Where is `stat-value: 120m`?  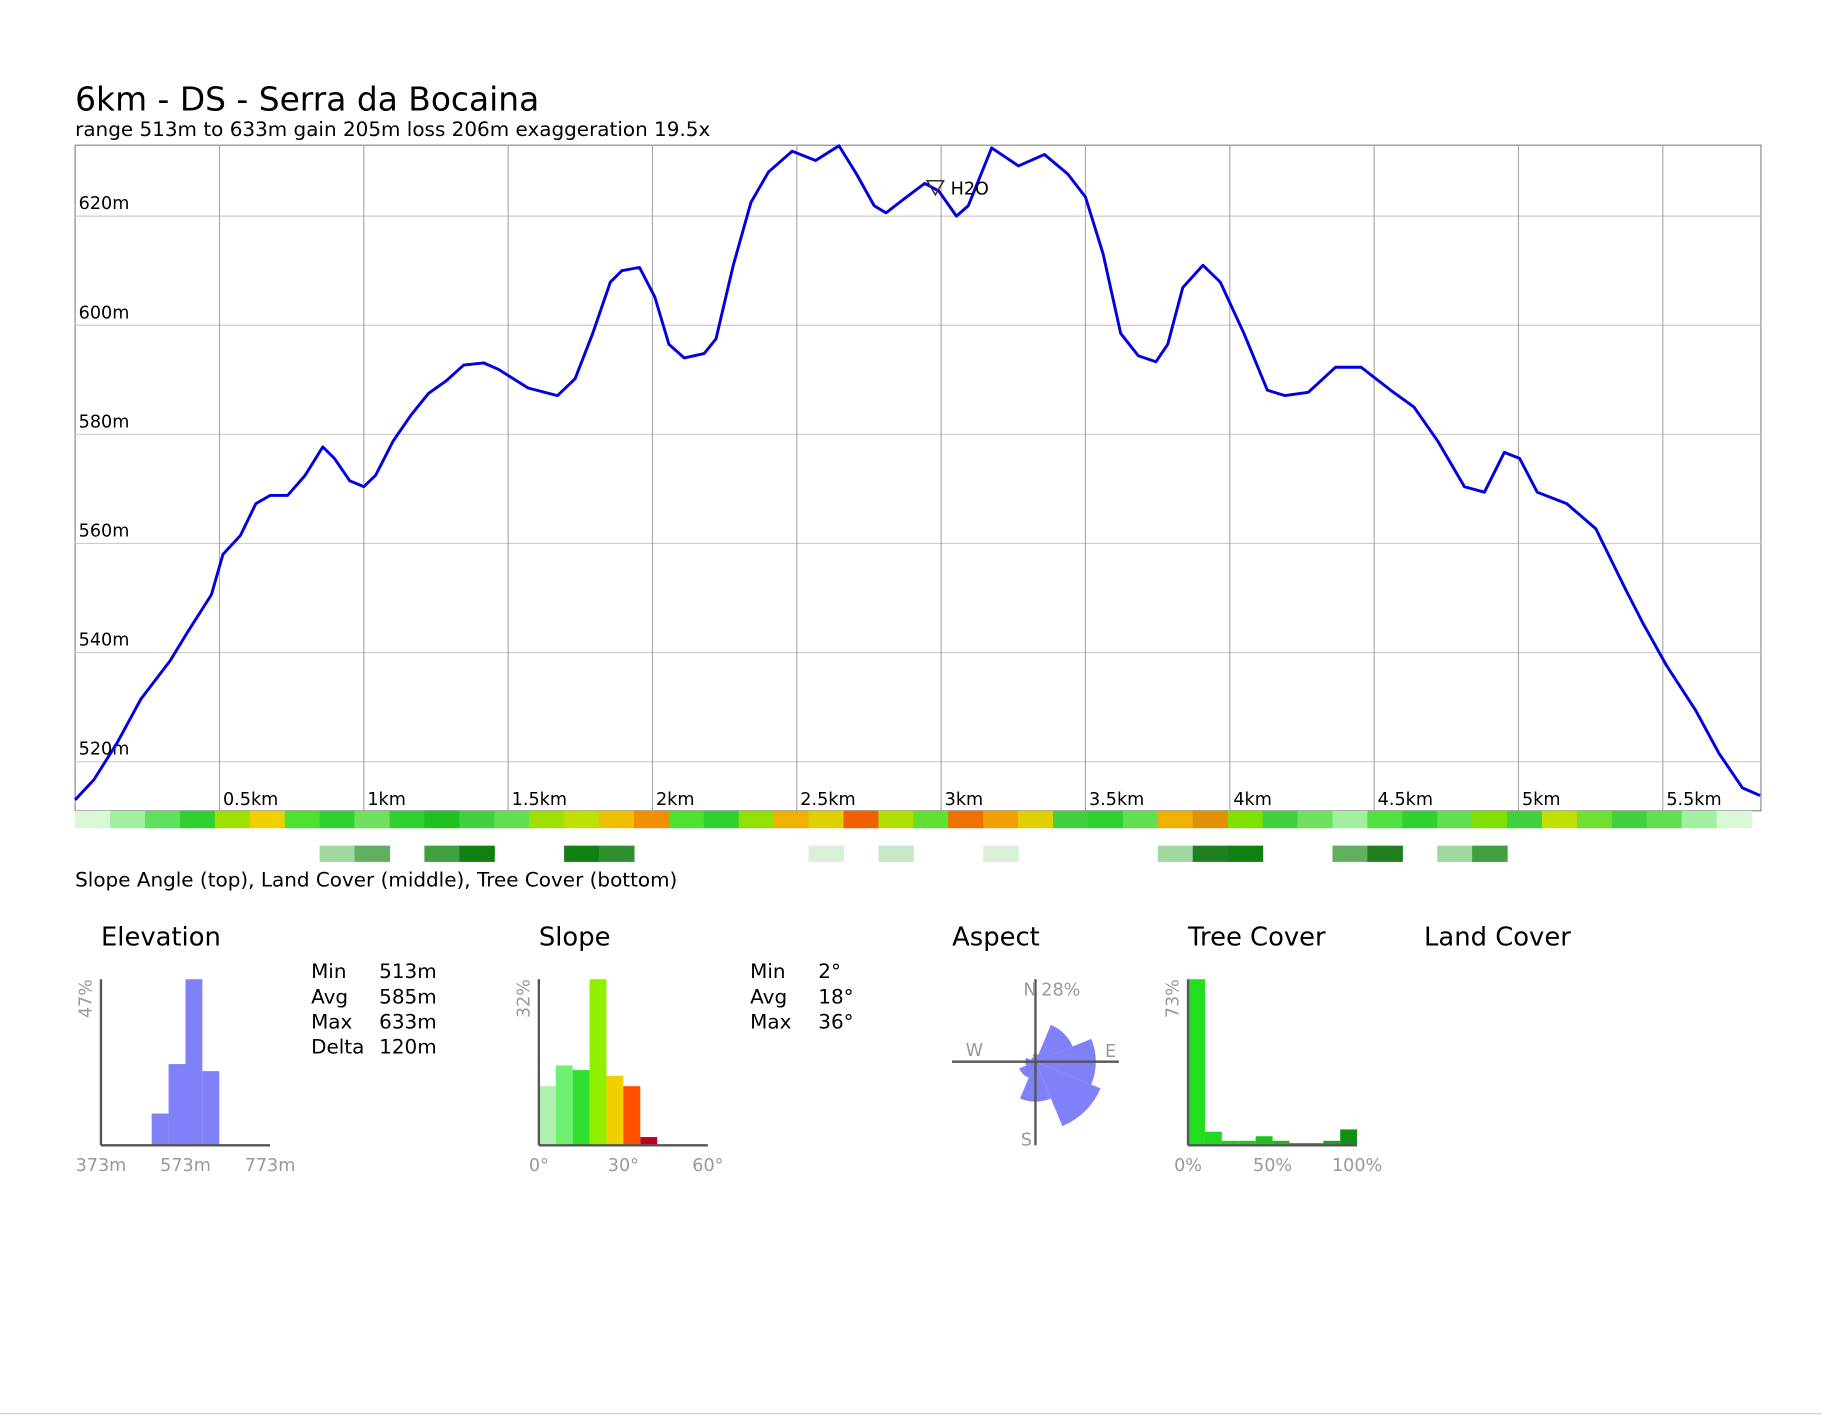
stat-value: 120m is located at coordinates (408, 1047).